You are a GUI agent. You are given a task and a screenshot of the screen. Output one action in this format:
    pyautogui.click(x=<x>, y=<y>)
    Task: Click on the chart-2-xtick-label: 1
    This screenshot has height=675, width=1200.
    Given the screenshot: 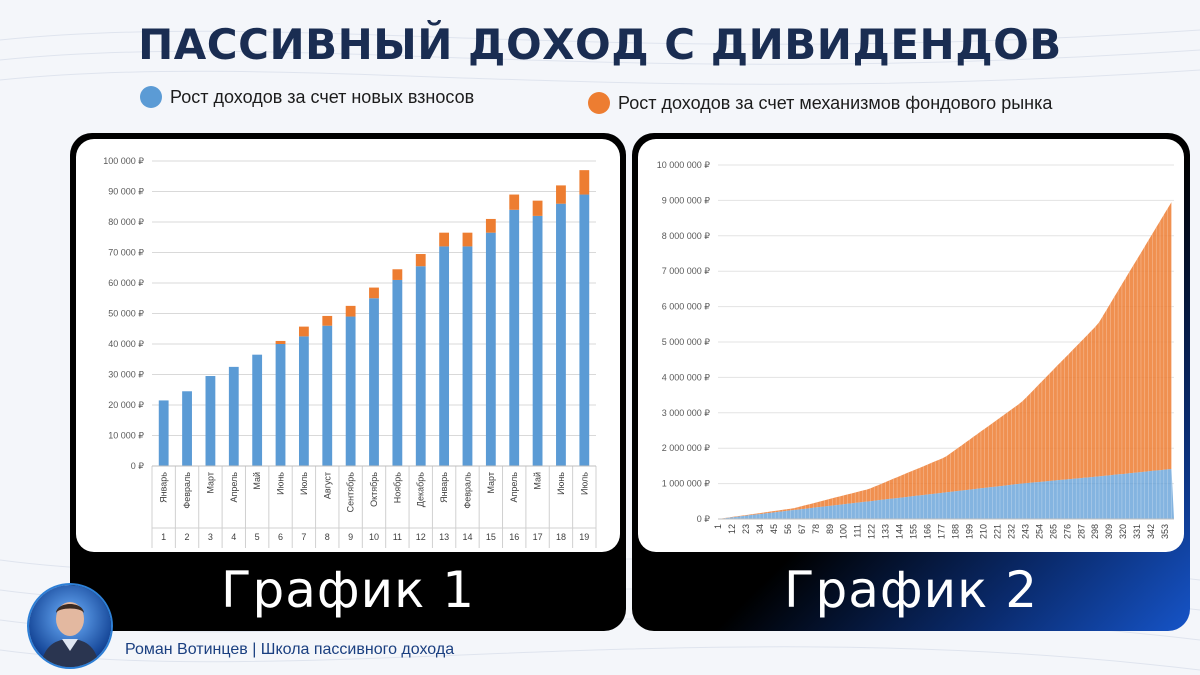 What is the action you would take?
    pyautogui.click(x=718, y=526)
    